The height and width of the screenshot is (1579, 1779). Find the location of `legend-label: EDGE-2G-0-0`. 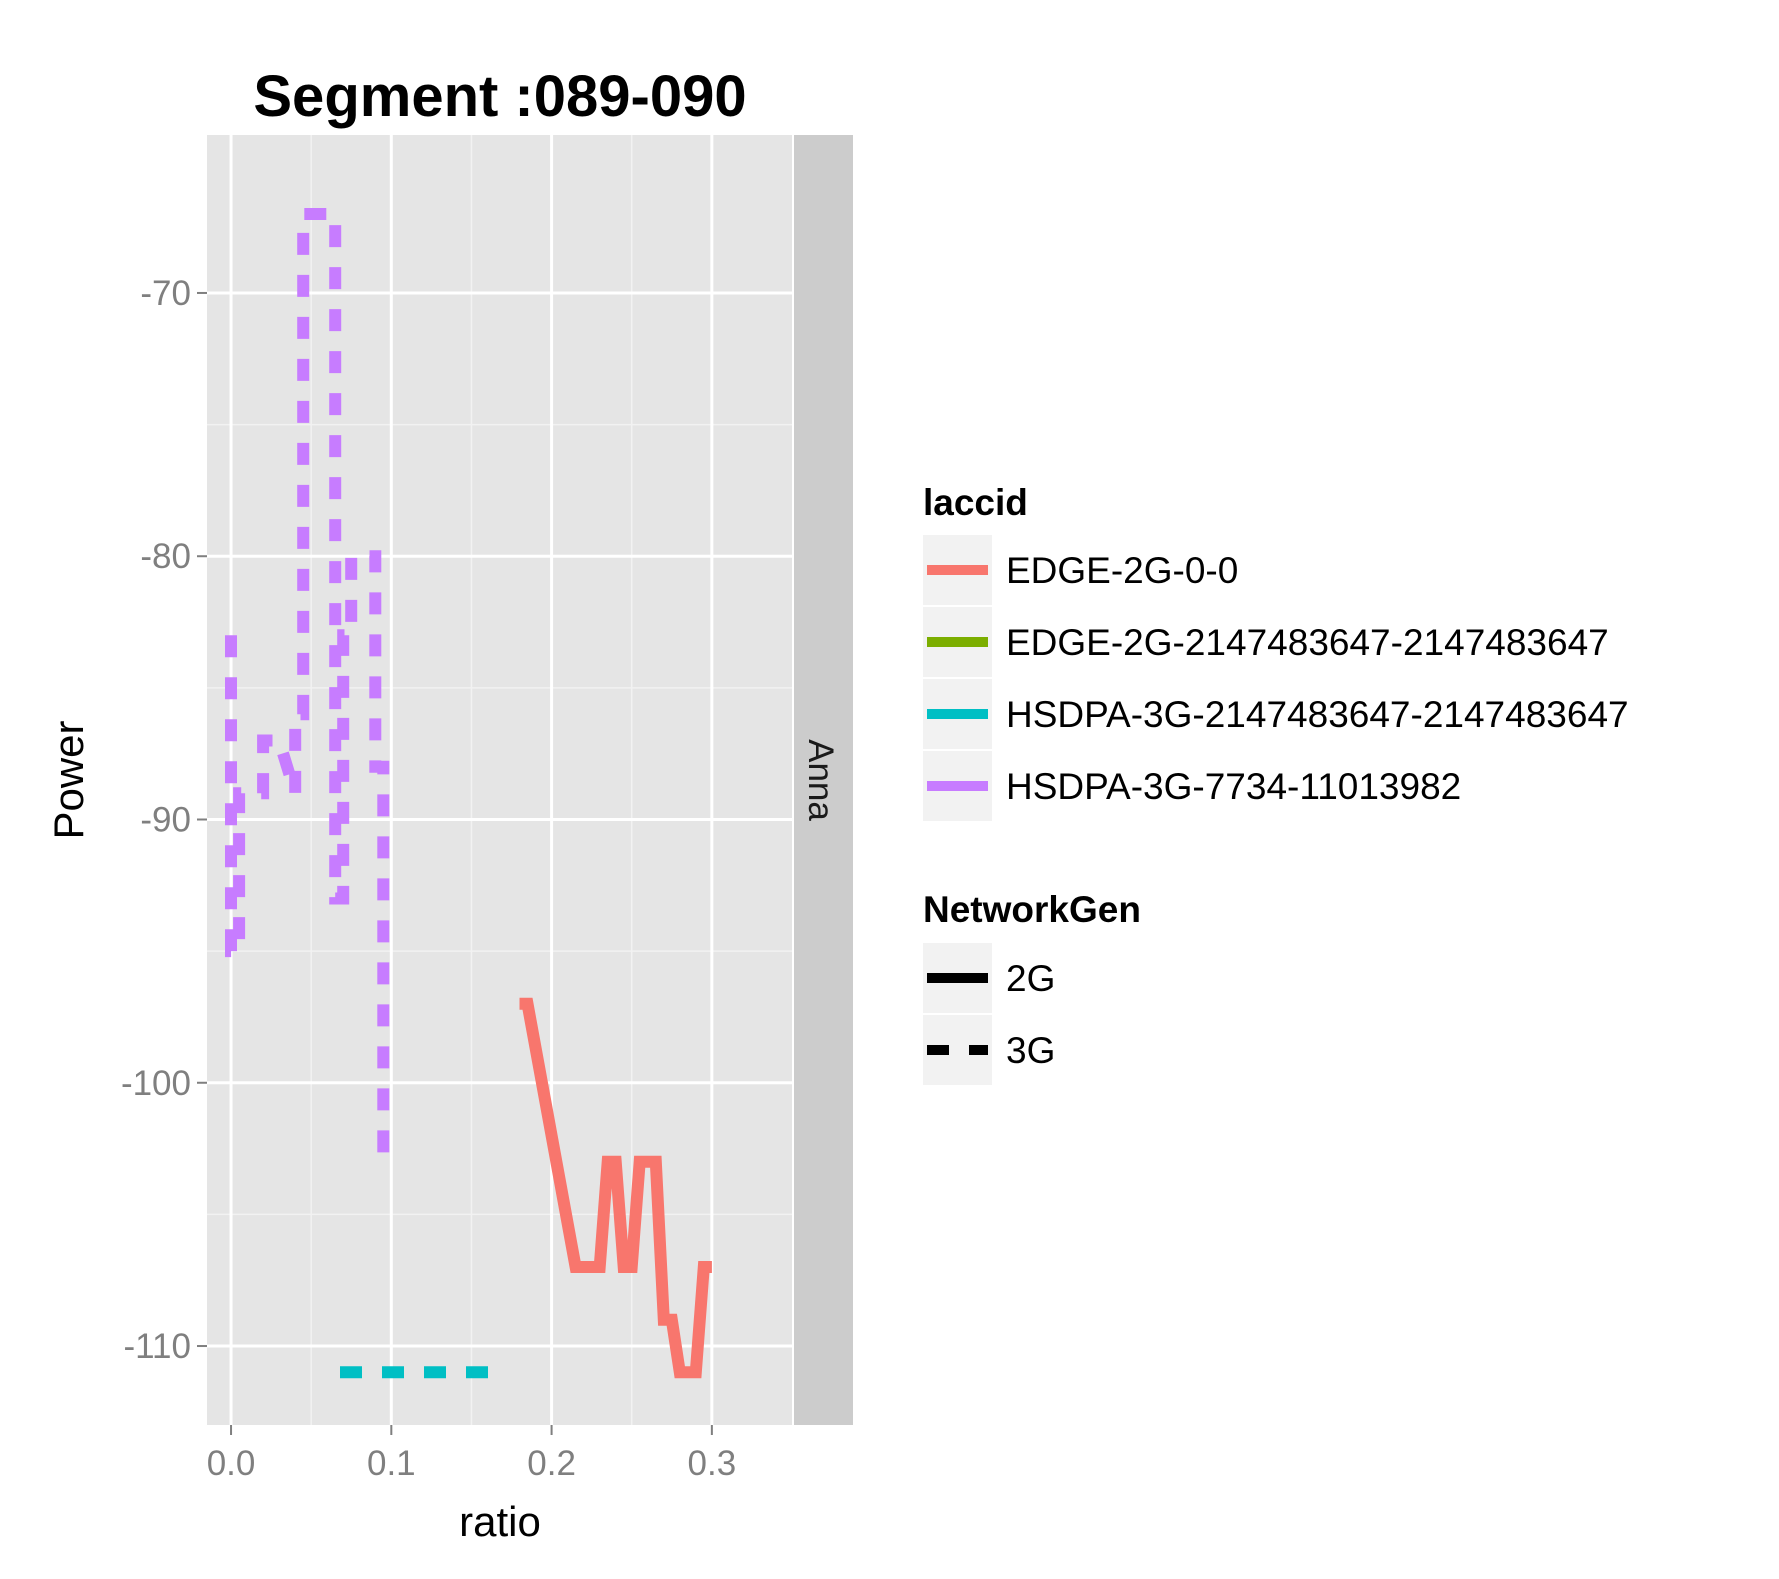

legend-label: EDGE-2G-0-0 is located at coordinates (1122, 570).